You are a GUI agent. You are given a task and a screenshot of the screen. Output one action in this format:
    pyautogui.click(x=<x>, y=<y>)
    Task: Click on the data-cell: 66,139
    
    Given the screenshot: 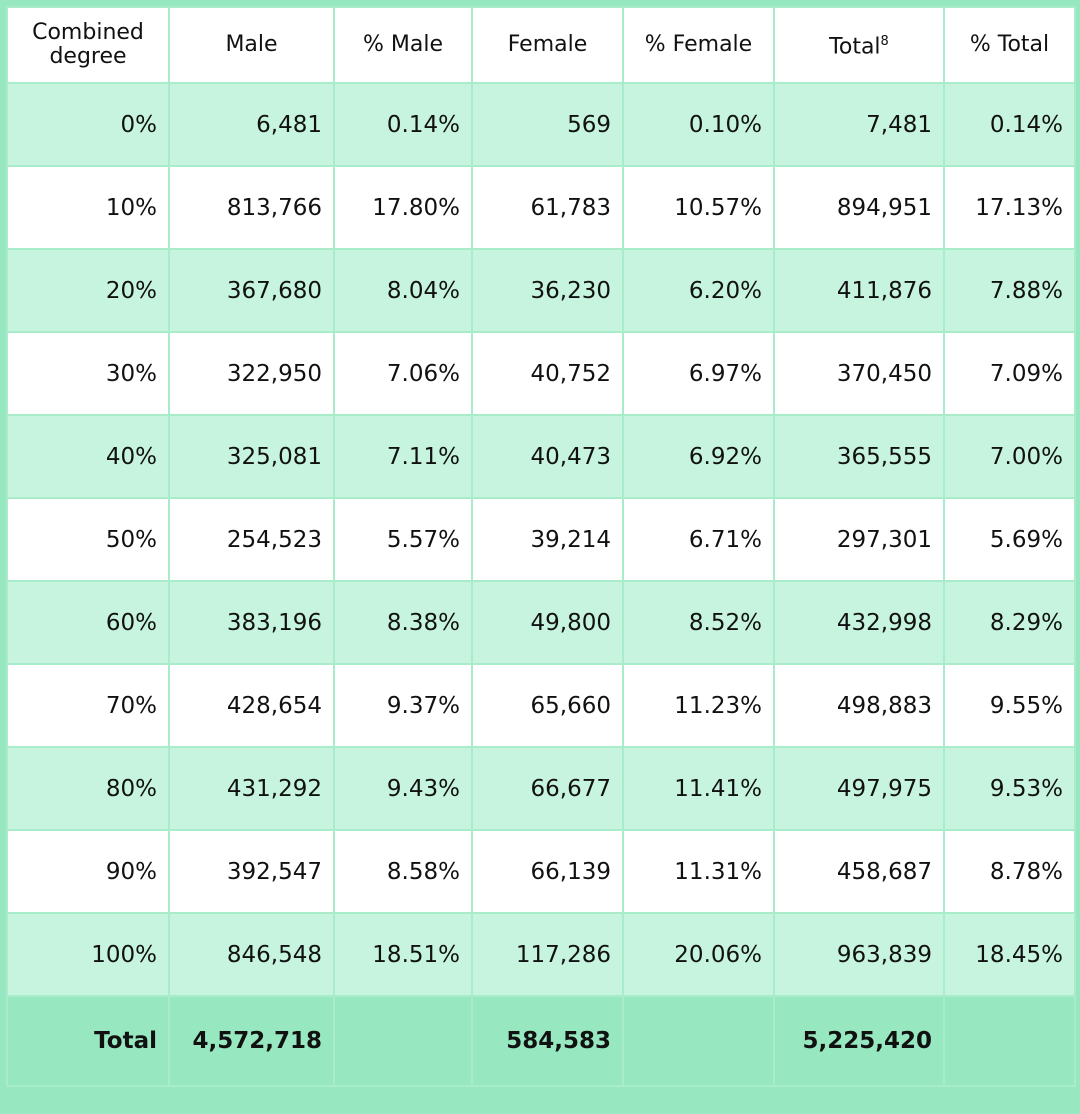 What is the action you would take?
    pyautogui.click(x=547, y=871)
    